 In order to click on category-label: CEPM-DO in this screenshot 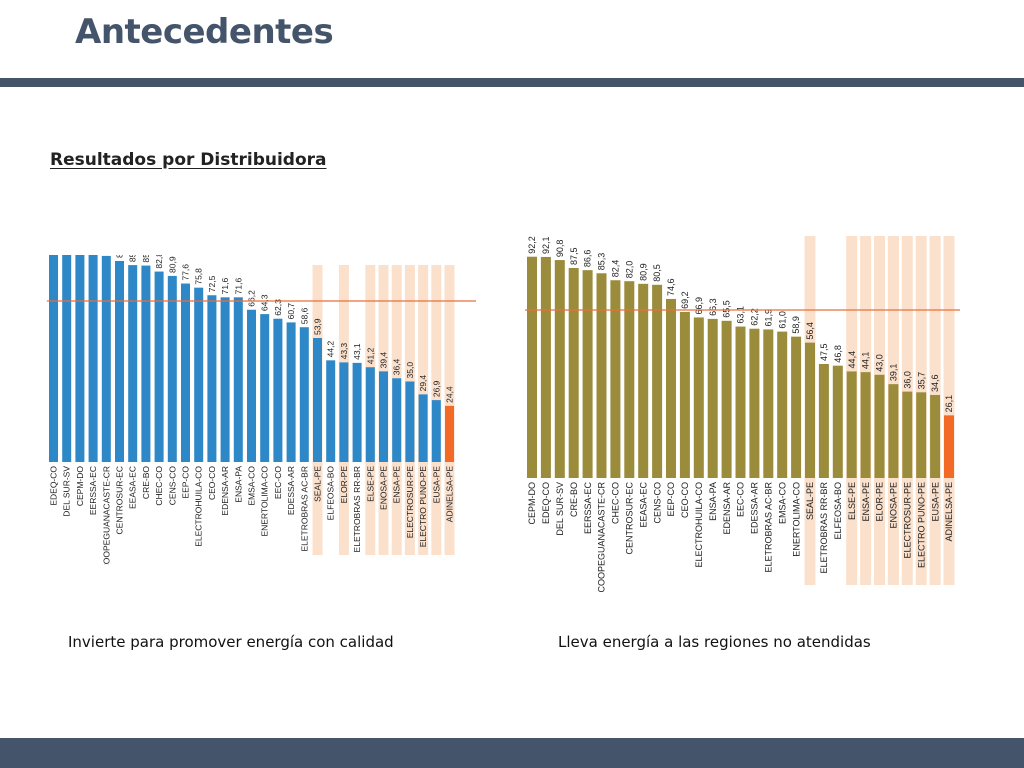, I will do `click(532, 503)`.